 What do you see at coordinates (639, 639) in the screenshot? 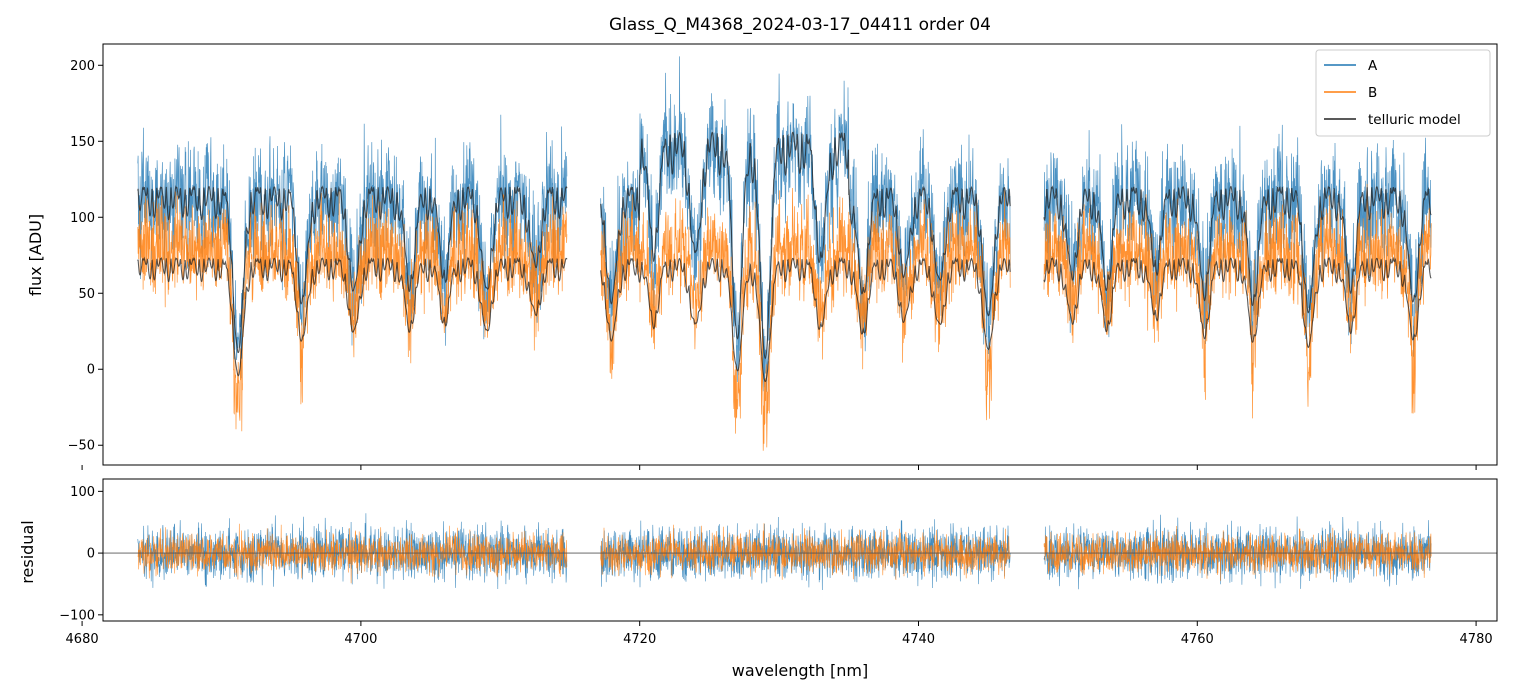
I see `x-tick-label: 4720` at bounding box center [639, 639].